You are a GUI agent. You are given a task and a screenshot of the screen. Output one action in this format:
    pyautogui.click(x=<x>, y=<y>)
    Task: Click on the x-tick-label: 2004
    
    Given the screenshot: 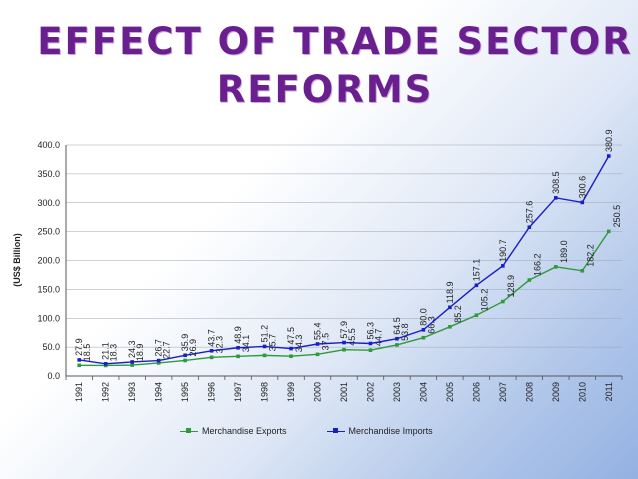 What is the action you would take?
    pyautogui.click(x=423, y=392)
    